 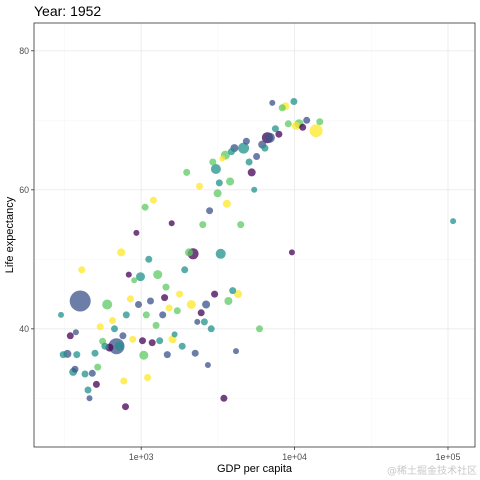 What do you see at coordinates (141, 457) in the screenshot?
I see `x-tick-label: 1e+03` at bounding box center [141, 457].